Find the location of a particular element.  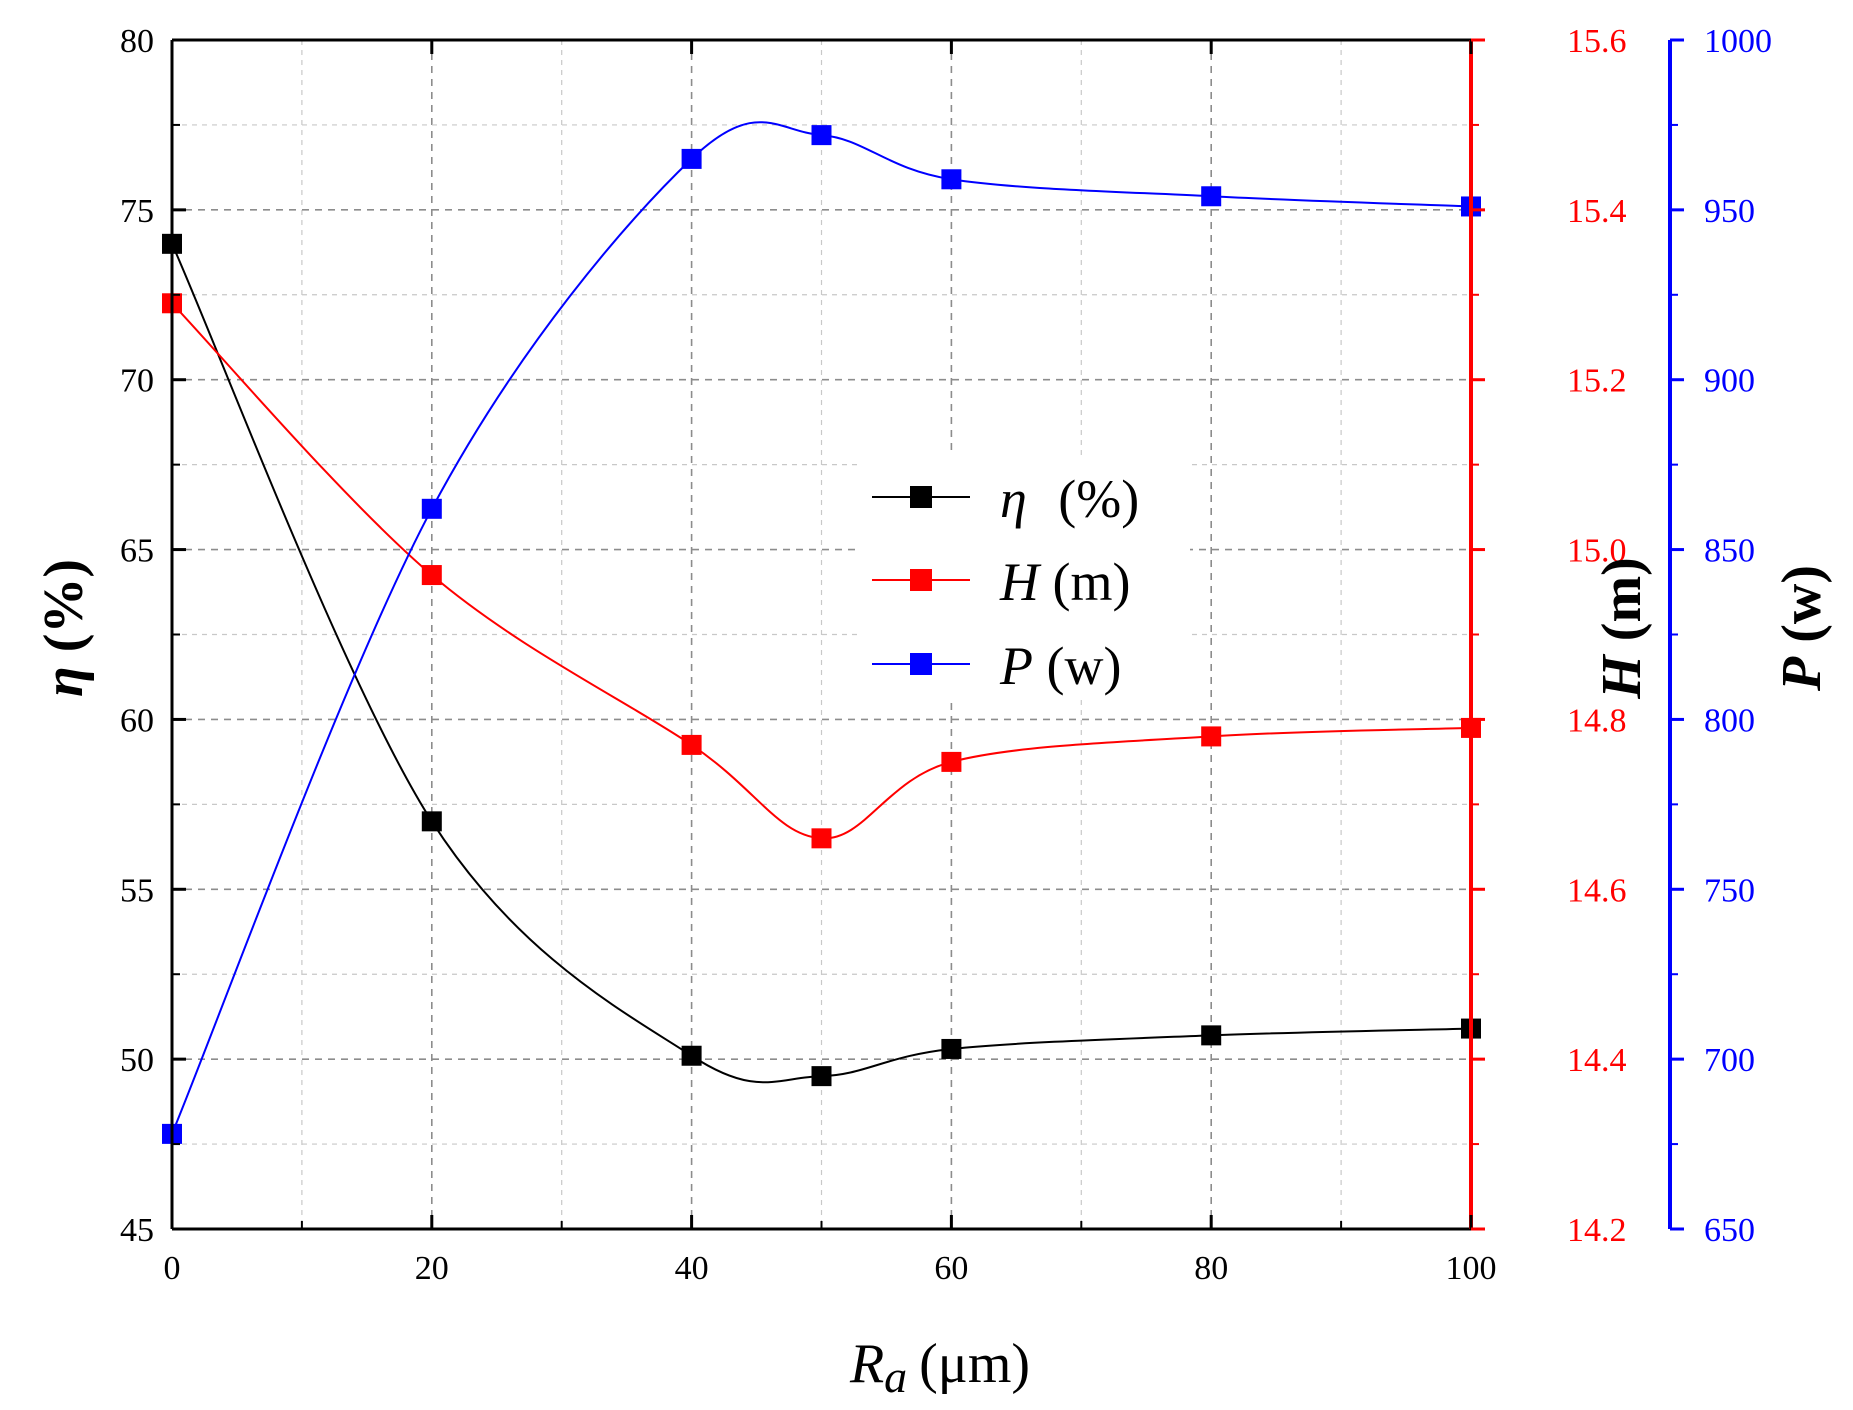

x-axis-title: Ra (μm) is located at coordinates (939, 1367).